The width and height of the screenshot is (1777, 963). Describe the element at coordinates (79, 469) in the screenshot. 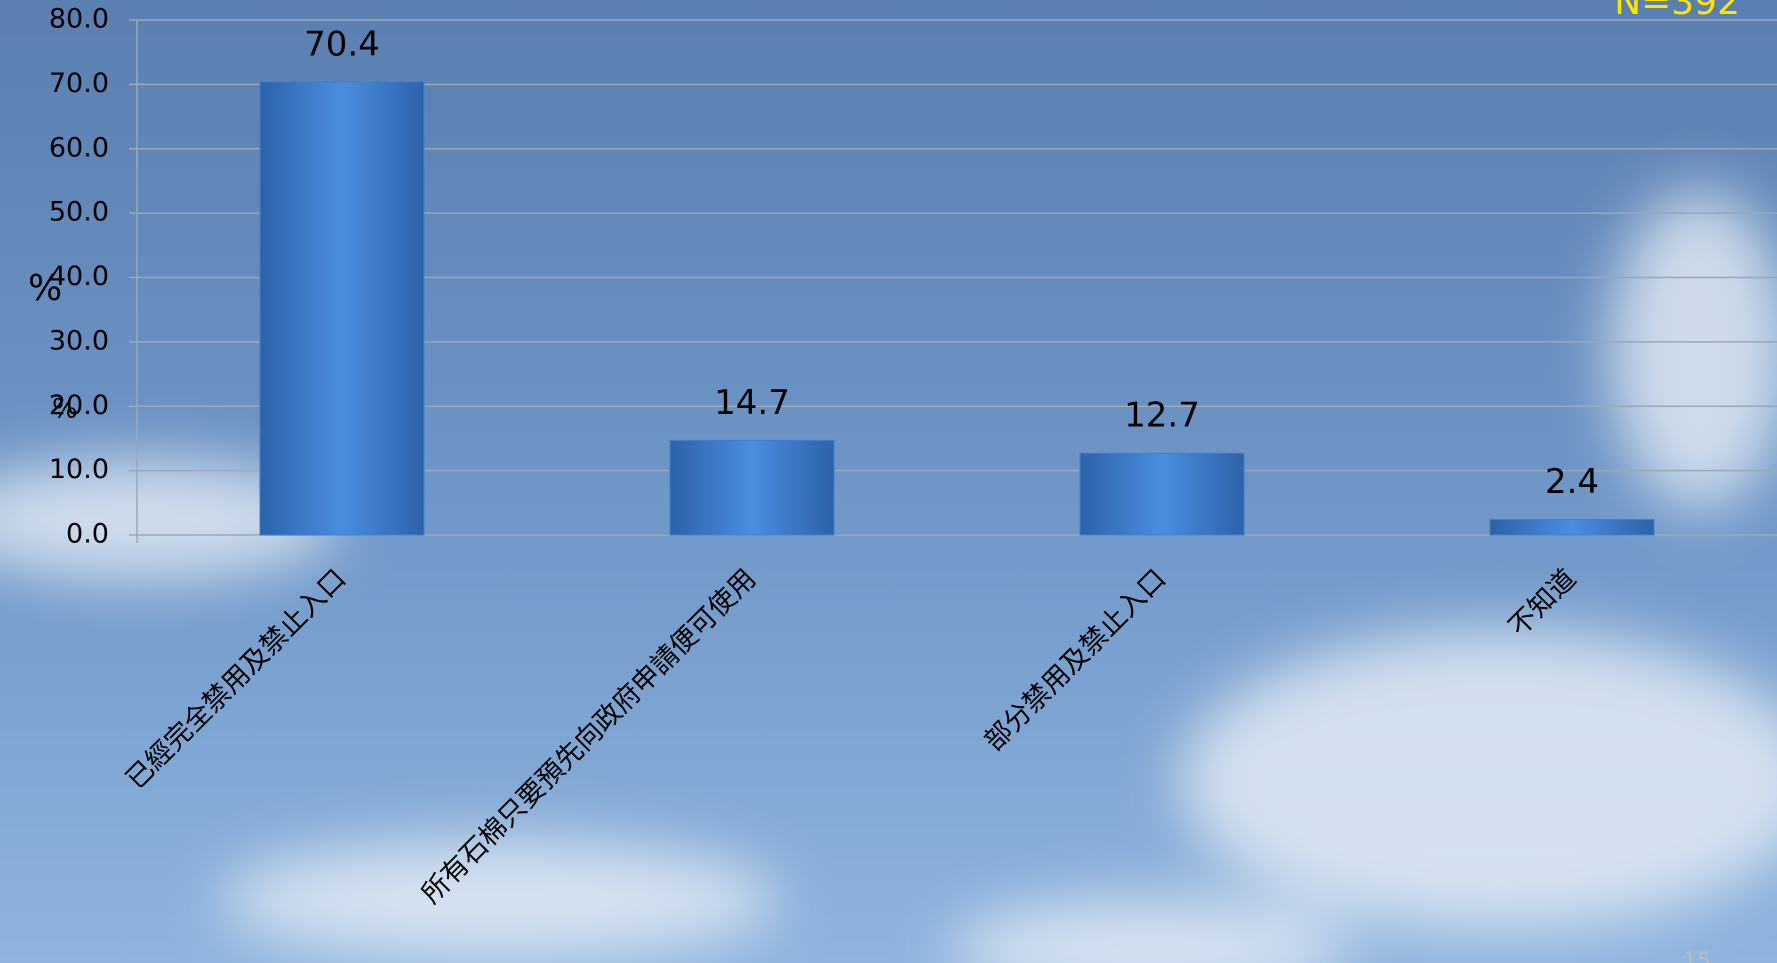

I see `y-tick-label: 10.0` at that location.